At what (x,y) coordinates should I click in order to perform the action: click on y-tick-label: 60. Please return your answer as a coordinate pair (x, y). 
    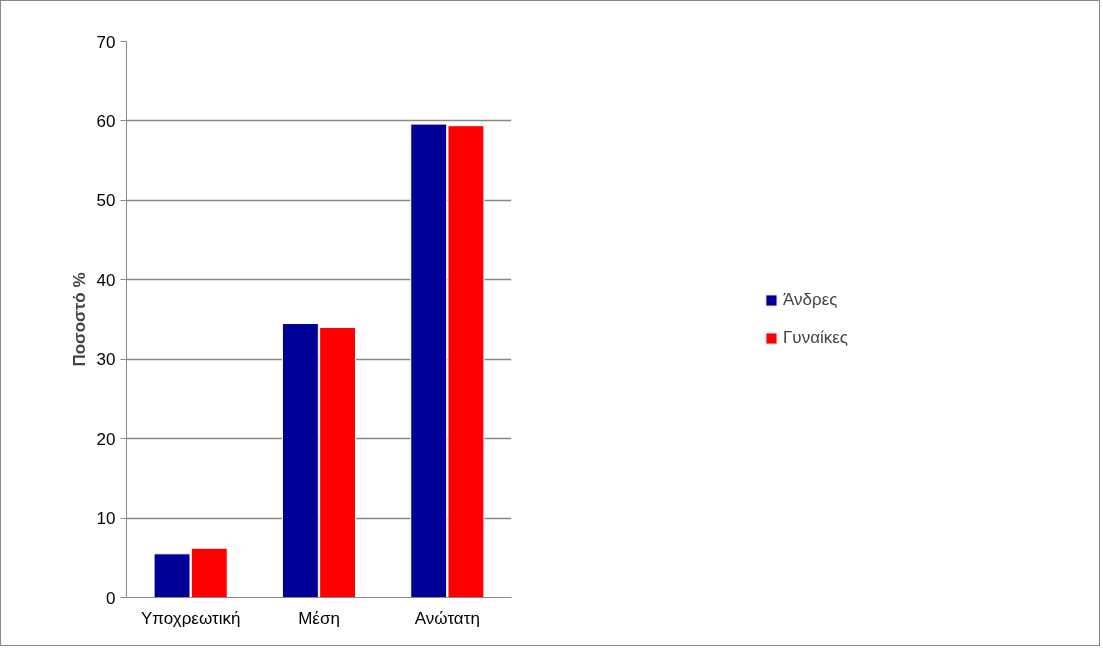
    Looking at the image, I should click on (106, 121).